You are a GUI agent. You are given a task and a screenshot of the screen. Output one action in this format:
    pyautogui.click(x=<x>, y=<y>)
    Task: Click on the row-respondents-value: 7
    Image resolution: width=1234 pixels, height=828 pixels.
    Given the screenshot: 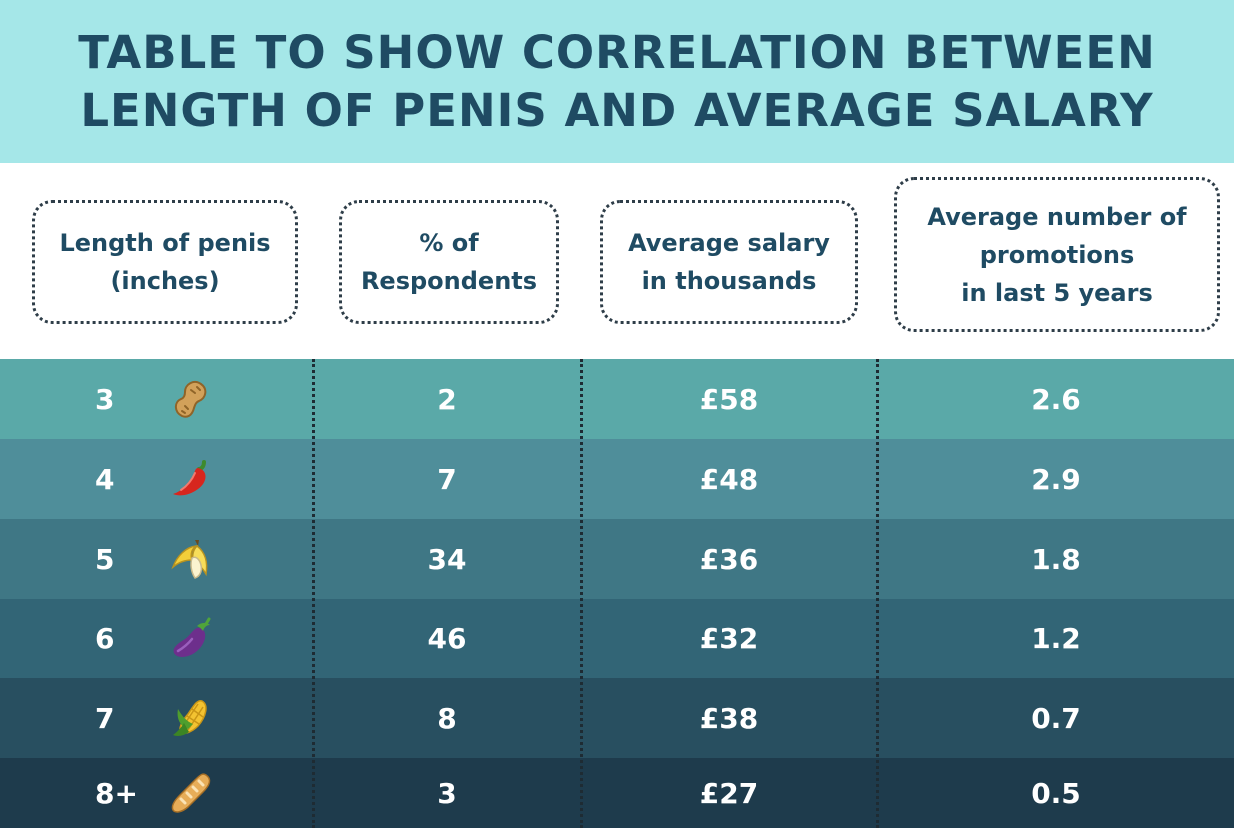 What is the action you would take?
    pyautogui.click(x=447, y=479)
    